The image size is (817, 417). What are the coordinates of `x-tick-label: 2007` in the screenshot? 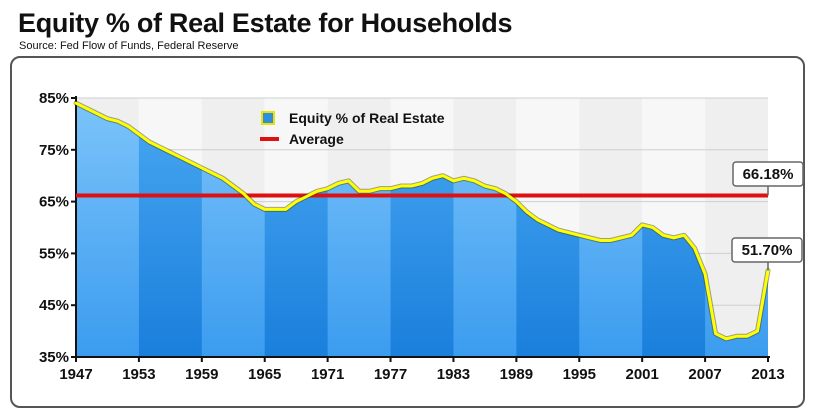 It's located at (704, 374).